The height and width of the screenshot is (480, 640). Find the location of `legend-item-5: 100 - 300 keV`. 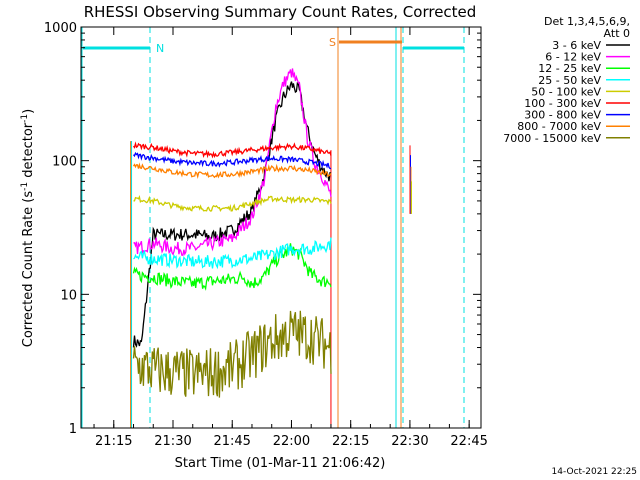

legend-item-5: 100 - 300 keV is located at coordinates (562, 103).